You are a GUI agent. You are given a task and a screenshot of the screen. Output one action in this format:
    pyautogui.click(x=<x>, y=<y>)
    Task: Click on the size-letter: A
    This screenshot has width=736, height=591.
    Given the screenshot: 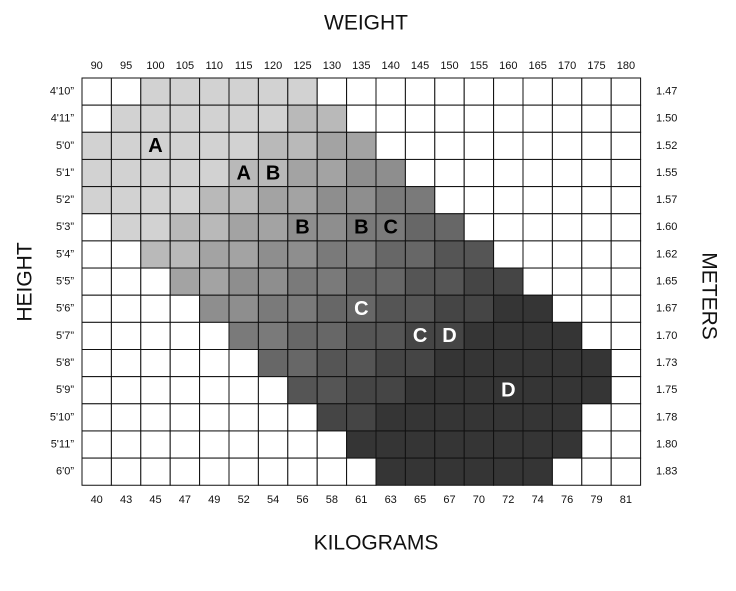 What is the action you would take?
    pyautogui.click(x=155, y=146)
    